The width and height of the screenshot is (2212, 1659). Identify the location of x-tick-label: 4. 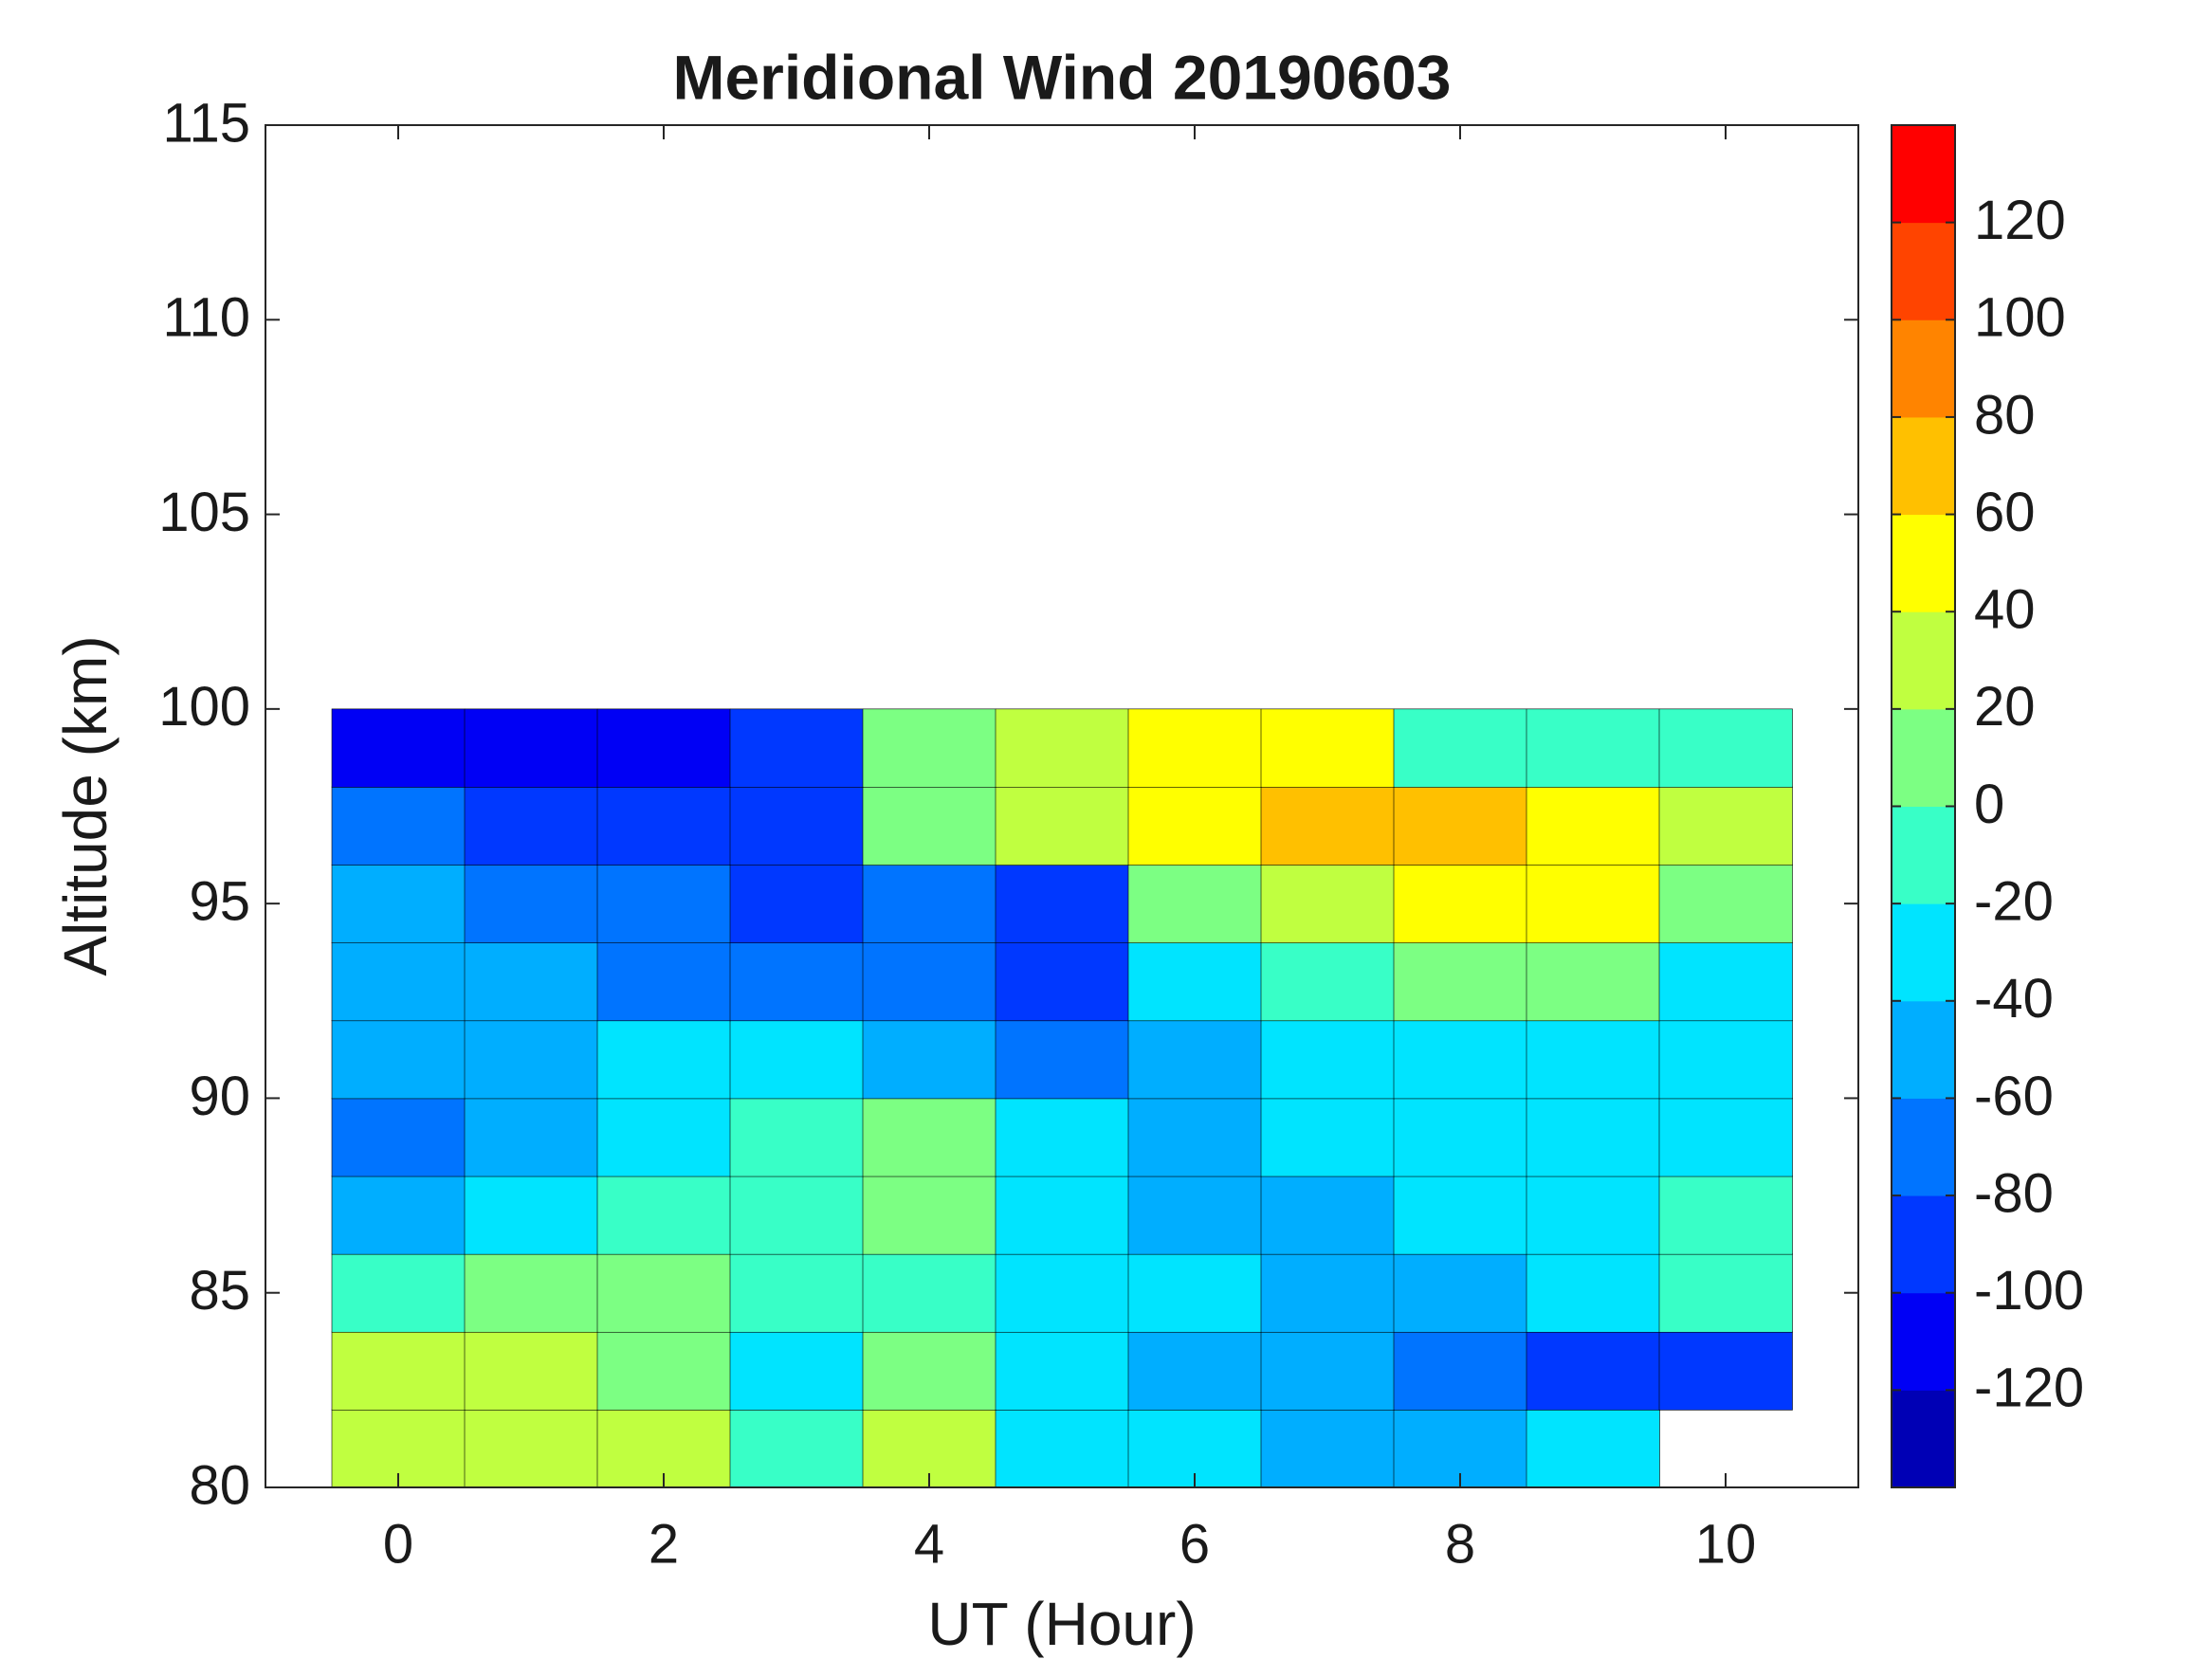
(929, 1544).